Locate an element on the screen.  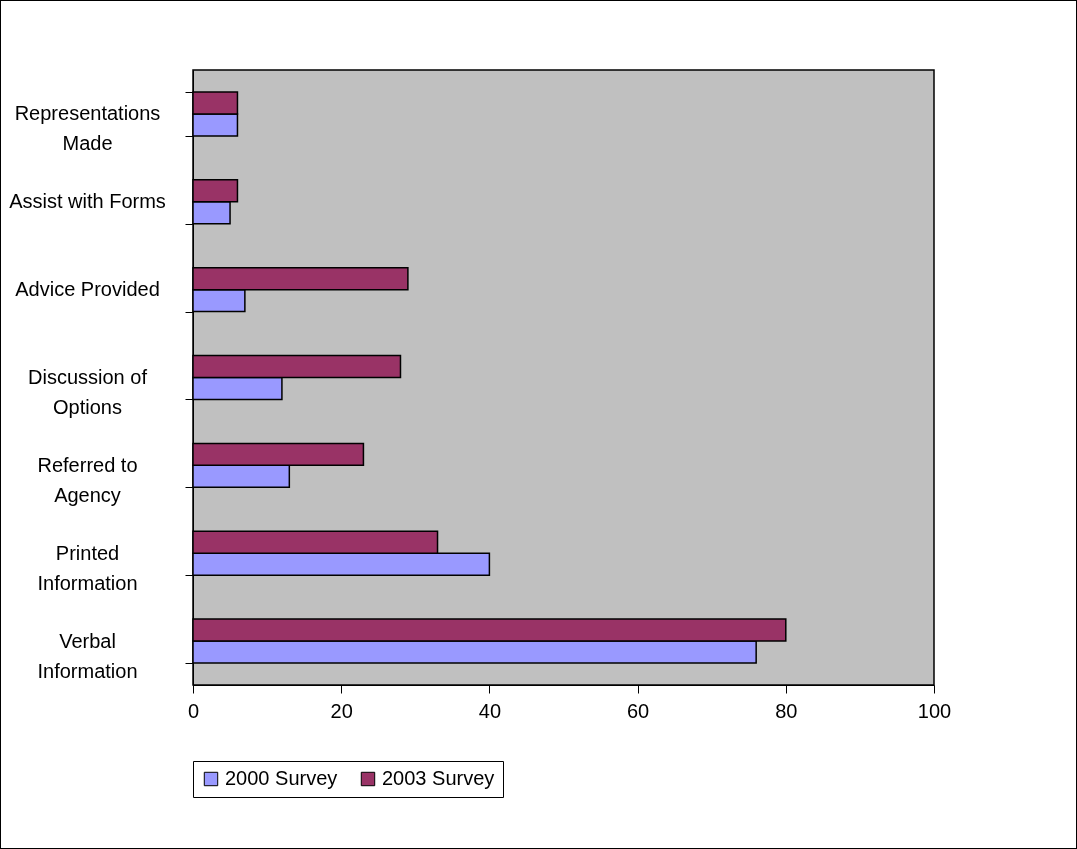
y-tick-label: Advice Provided is located at coordinates (87, 289).